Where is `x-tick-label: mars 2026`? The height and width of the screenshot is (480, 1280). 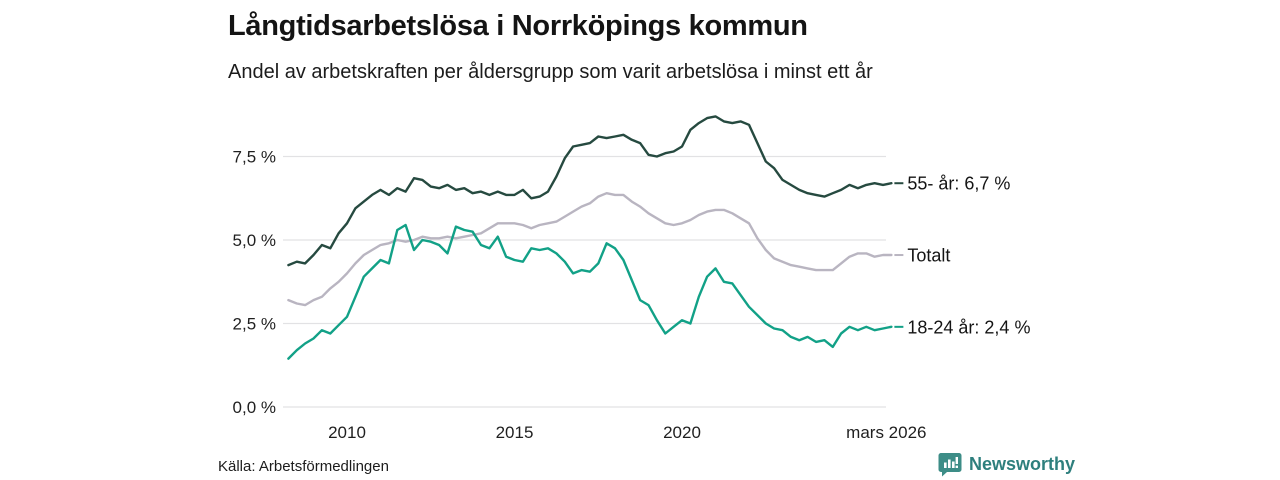 x-tick-label: mars 2026 is located at coordinates (886, 432).